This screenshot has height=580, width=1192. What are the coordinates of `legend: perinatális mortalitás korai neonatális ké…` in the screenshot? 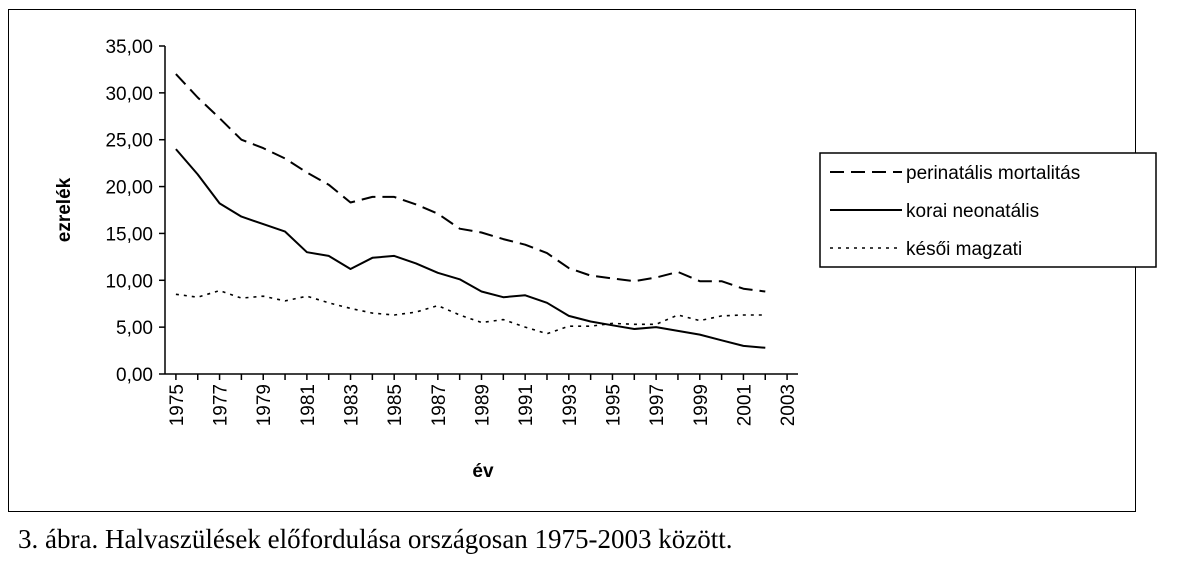 It's located at (988, 210).